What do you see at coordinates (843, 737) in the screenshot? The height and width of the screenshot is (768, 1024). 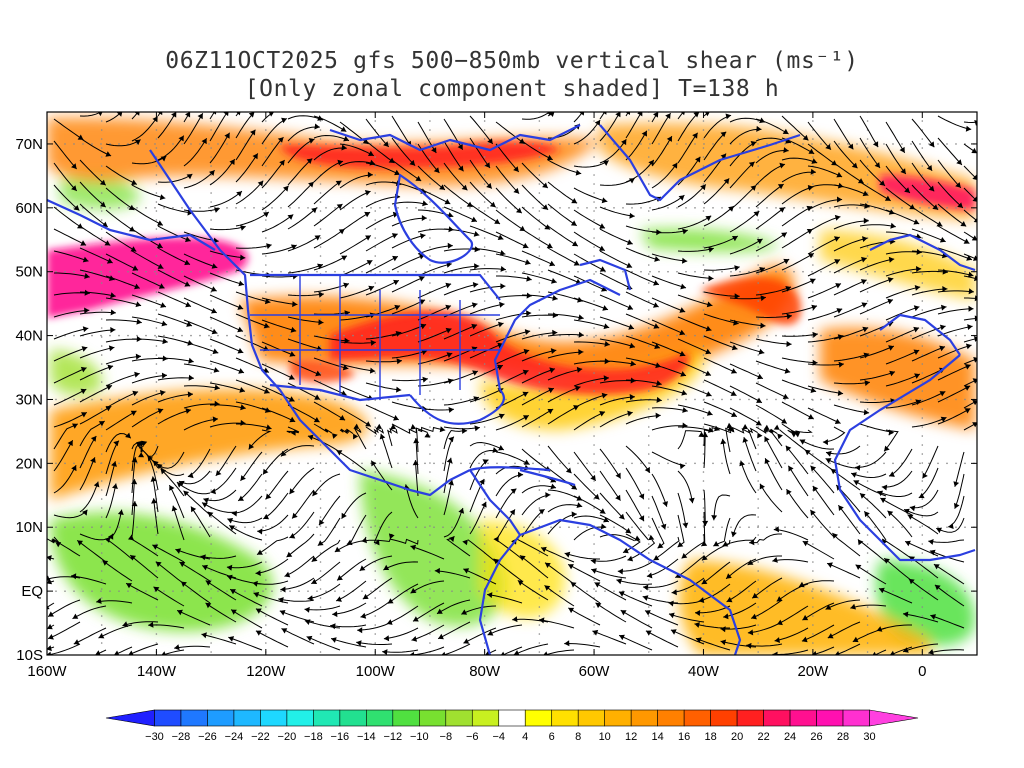 I see `colorbar-label: 28` at bounding box center [843, 737].